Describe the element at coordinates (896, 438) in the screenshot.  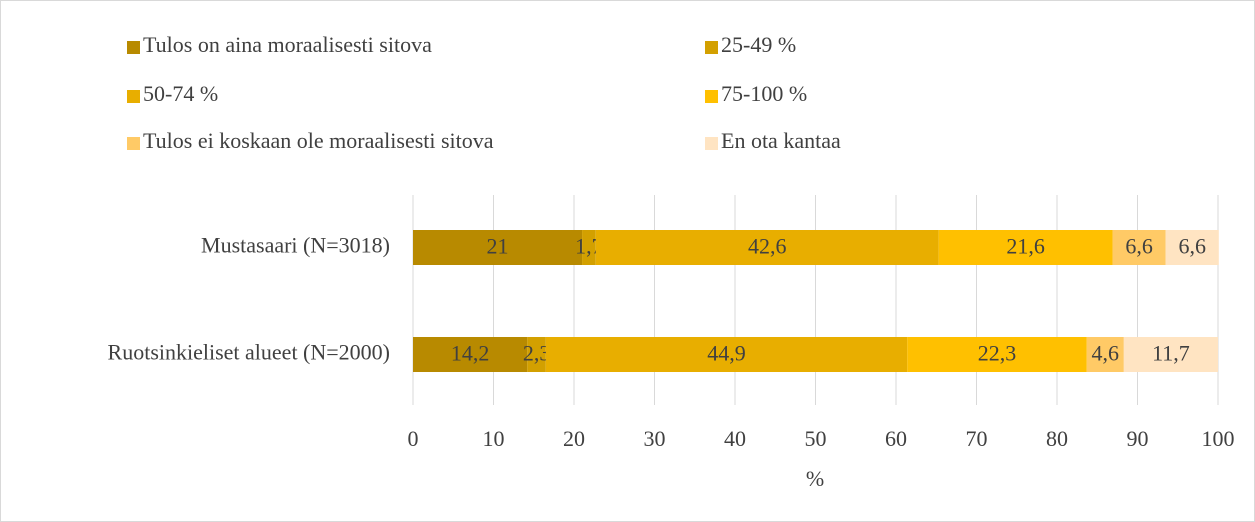
I see `x-tick-label: 60` at that location.